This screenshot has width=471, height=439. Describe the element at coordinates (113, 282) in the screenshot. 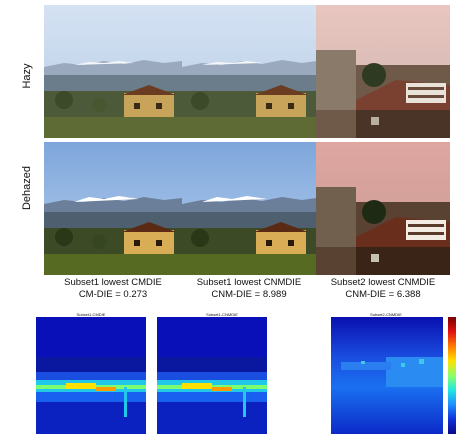

I see `caption-column-1-line-1: Subset1 lowest CMDIE` at that location.